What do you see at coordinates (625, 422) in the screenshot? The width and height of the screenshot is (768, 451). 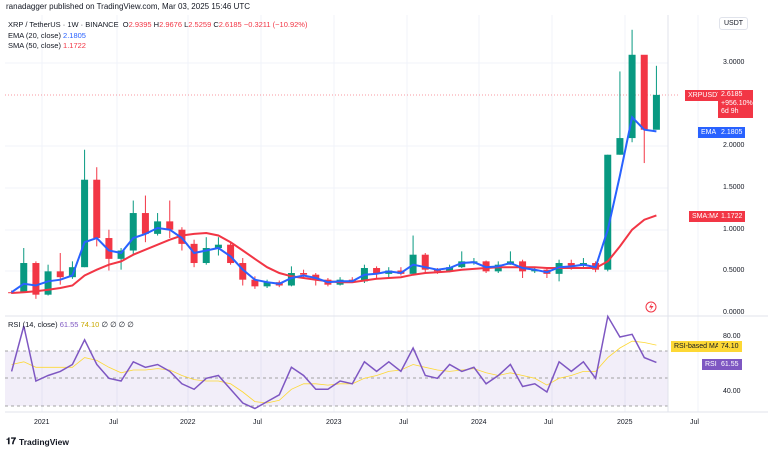 I see `time-tick: 2025` at bounding box center [625, 422].